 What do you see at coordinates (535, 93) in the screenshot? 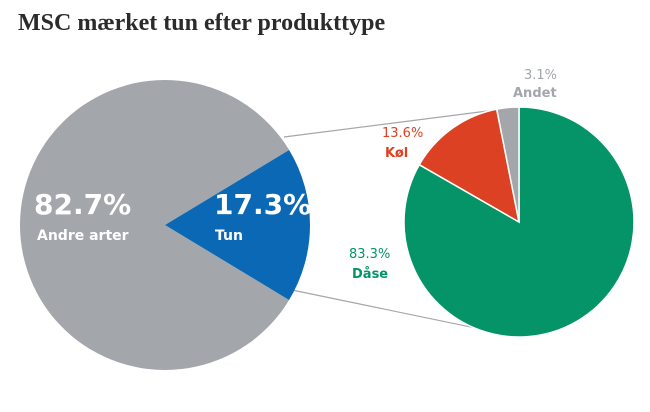
I see `label-andet-name: Andet` at bounding box center [535, 93].